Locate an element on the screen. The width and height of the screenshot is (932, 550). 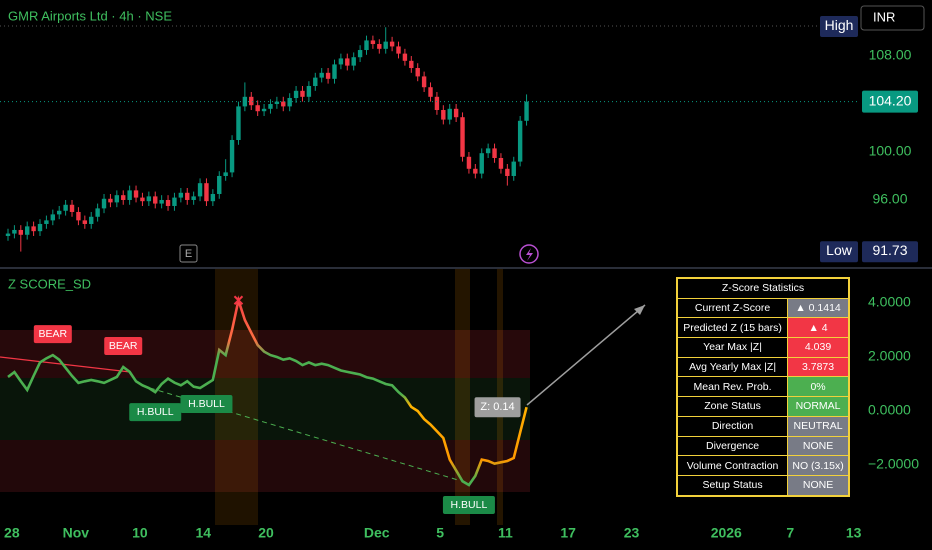
stat-value: NEUTRAL is located at coordinates (818, 426).